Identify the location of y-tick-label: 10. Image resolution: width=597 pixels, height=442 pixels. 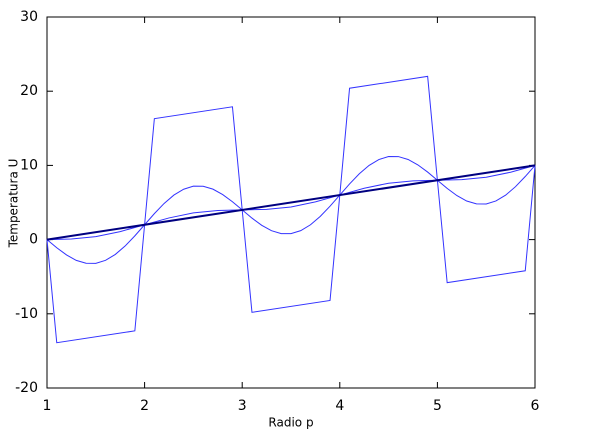
(29, 165).